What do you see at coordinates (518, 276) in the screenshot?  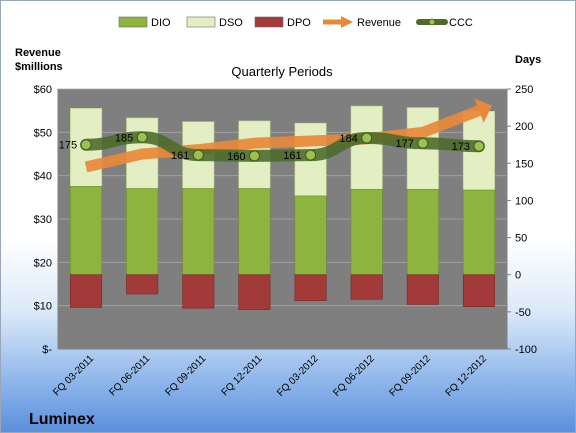 I see `right-tick-label: 0` at bounding box center [518, 276].